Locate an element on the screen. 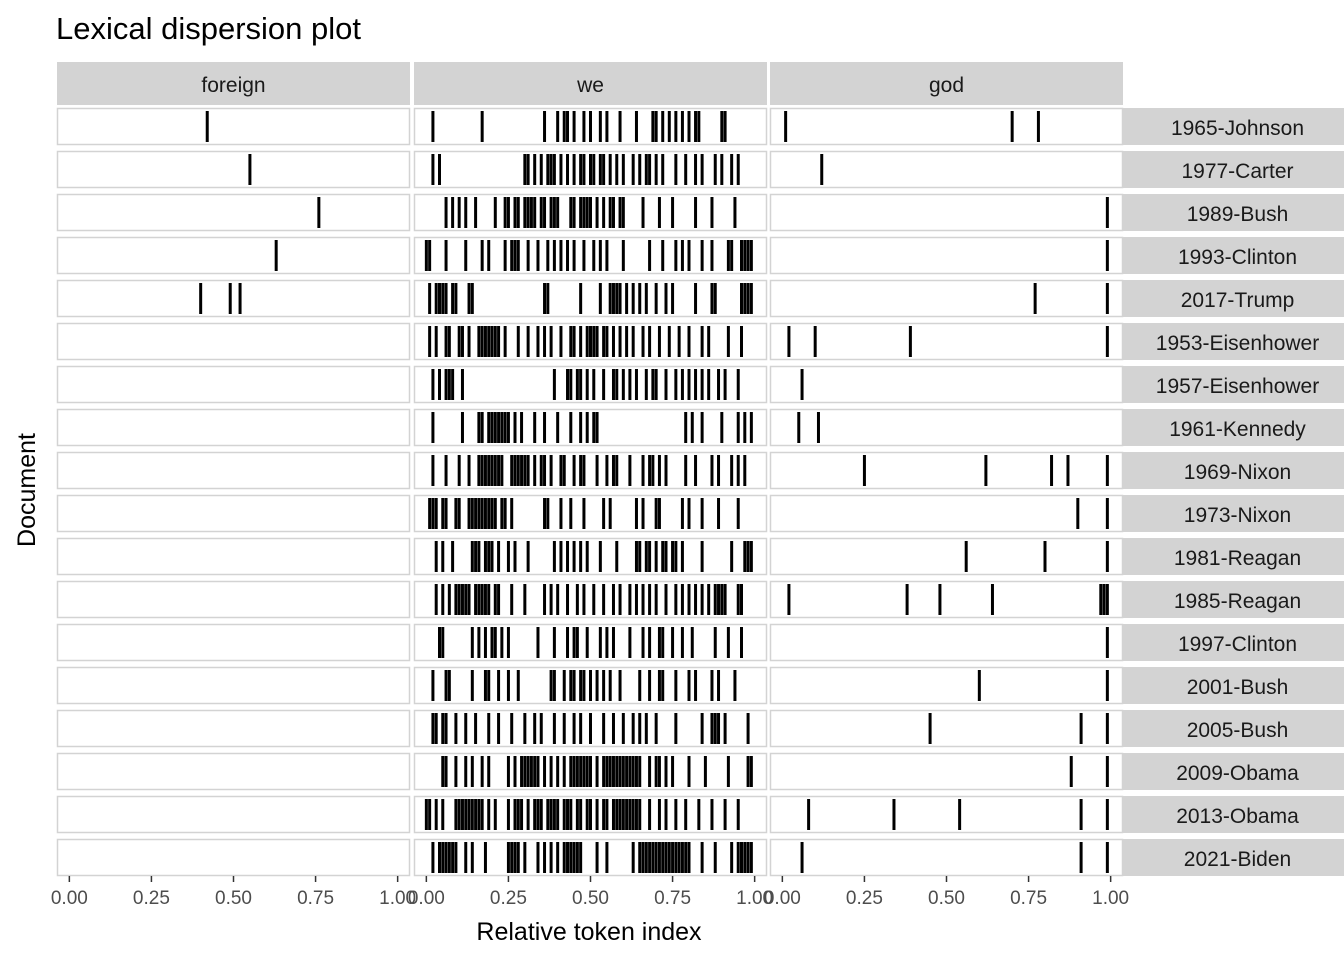 The width and height of the screenshot is (1344, 960). panel-we-1985-reagan is located at coordinates (590, 599).